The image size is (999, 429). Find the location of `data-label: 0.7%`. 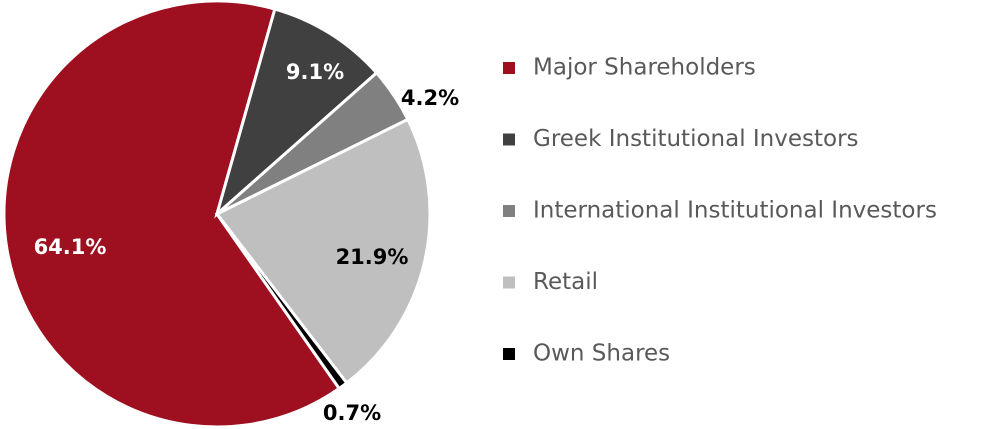

data-label: 0.7% is located at coordinates (352, 413).